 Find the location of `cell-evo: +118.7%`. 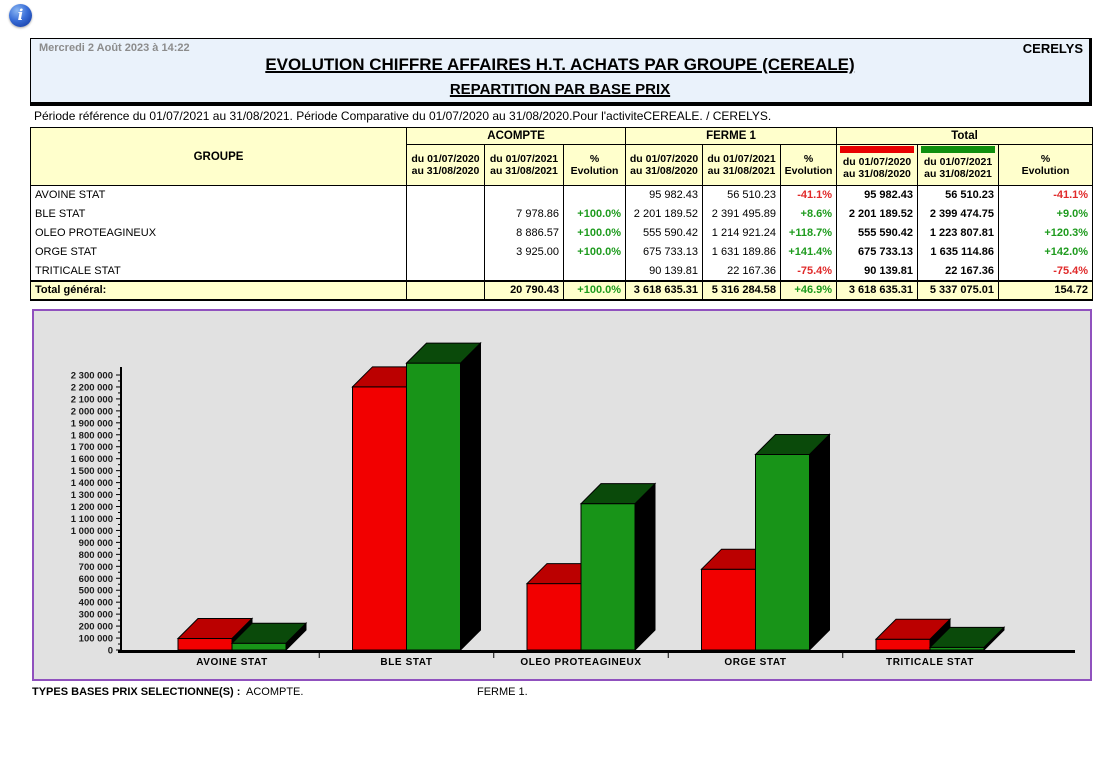

cell-evo: +118.7% is located at coordinates (809, 233).